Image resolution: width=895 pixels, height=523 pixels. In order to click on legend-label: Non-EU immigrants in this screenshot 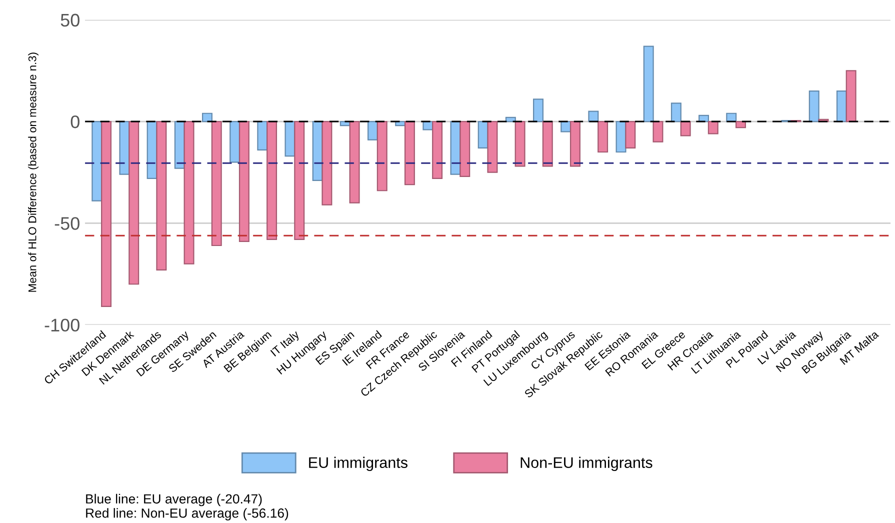, I will do `click(586, 464)`.